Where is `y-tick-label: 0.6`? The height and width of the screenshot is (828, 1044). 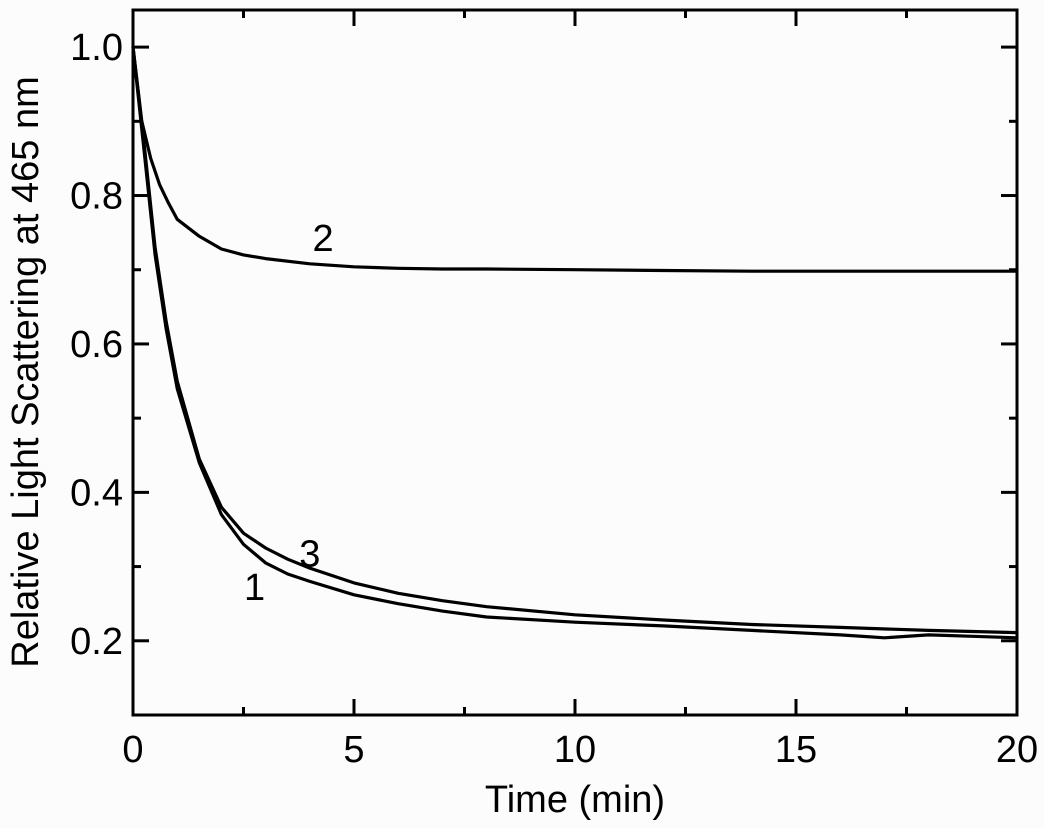
y-tick-label: 0.6 is located at coordinates (96, 345).